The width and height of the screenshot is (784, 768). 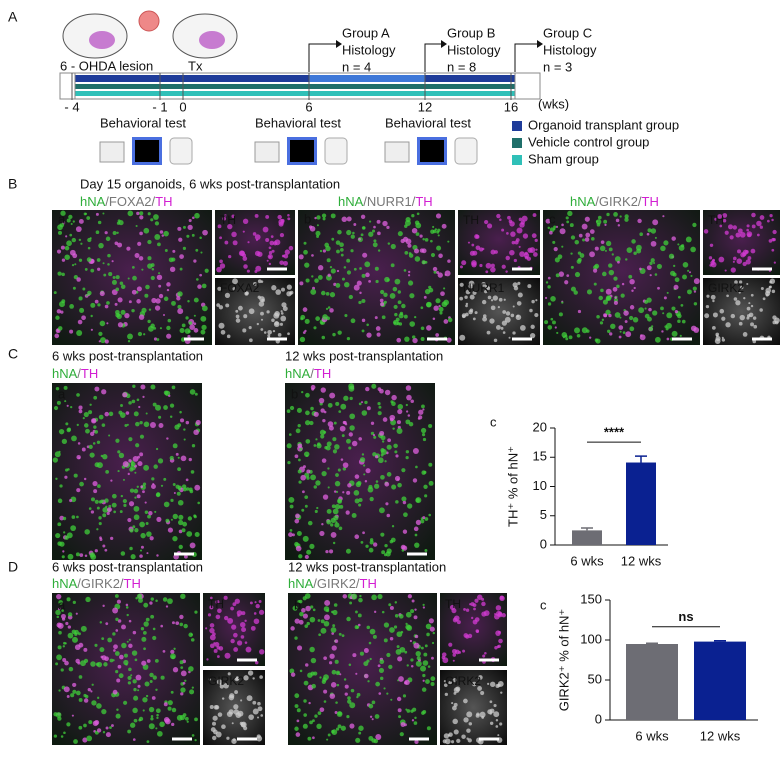 What do you see at coordinates (553, 103) in the screenshot?
I see `timeline-unit: (wks)` at bounding box center [553, 103].